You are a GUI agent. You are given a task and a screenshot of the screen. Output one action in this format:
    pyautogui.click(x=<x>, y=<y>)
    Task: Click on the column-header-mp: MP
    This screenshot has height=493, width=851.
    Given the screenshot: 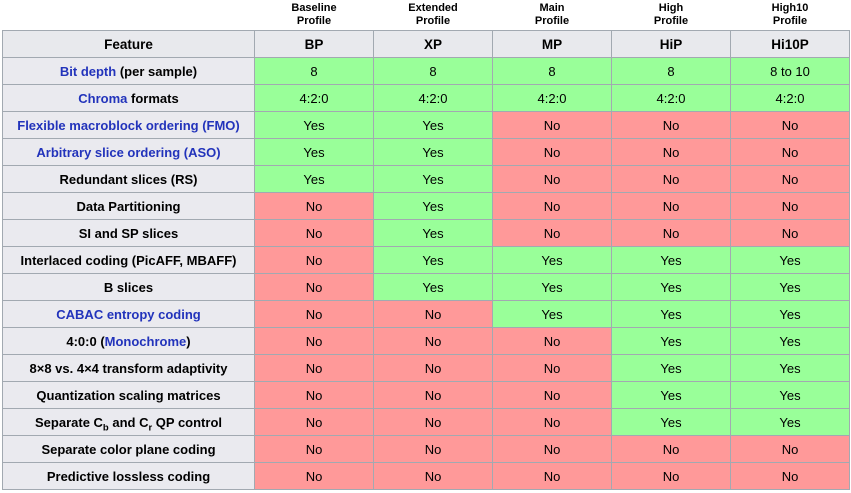 What is the action you would take?
    pyautogui.click(x=552, y=44)
    